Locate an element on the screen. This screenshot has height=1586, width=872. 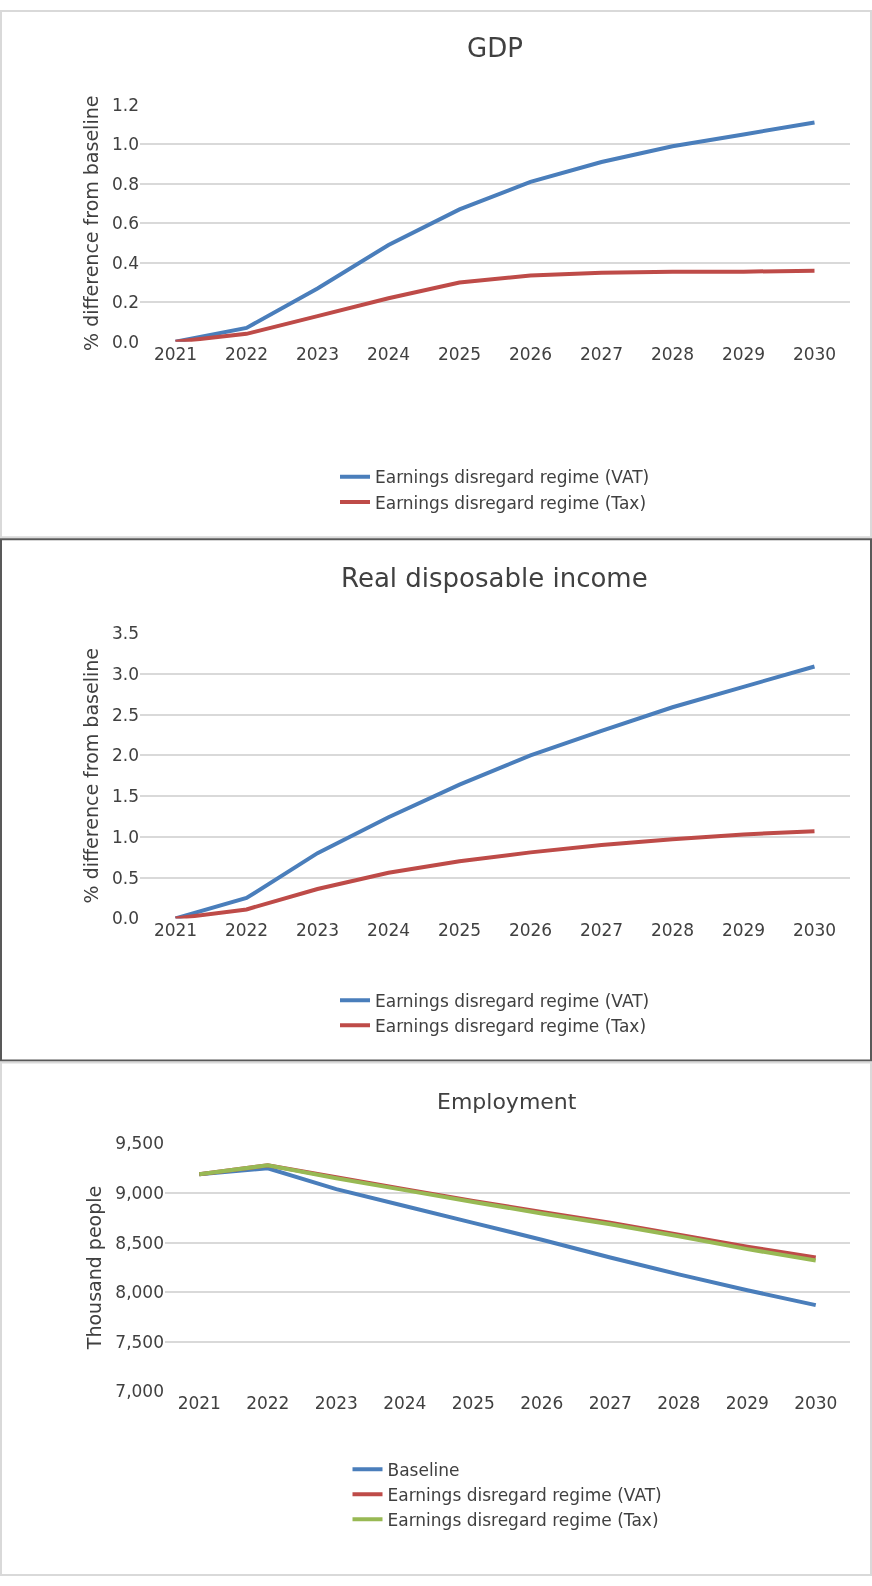
y-tick-label: 3.0 is located at coordinates (125, 673).